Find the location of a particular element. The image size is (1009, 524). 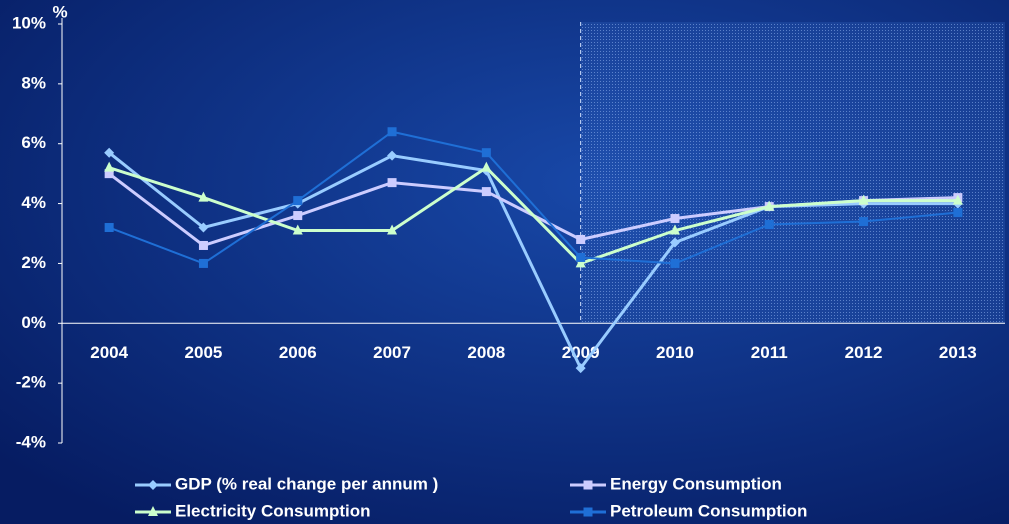

y-tick-label: -2% is located at coordinates (31, 382).